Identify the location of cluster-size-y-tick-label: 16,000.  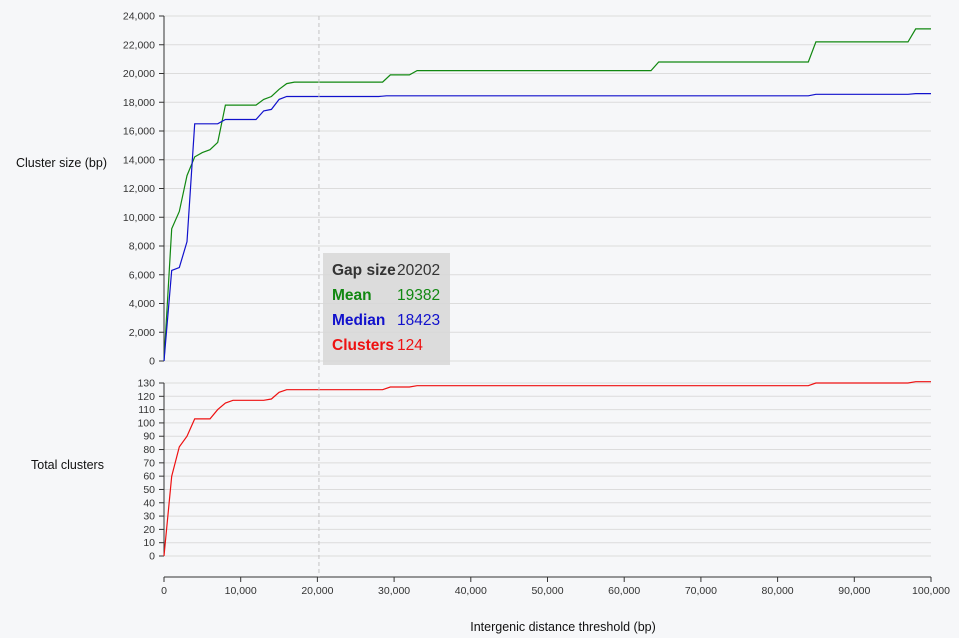
(139, 132).